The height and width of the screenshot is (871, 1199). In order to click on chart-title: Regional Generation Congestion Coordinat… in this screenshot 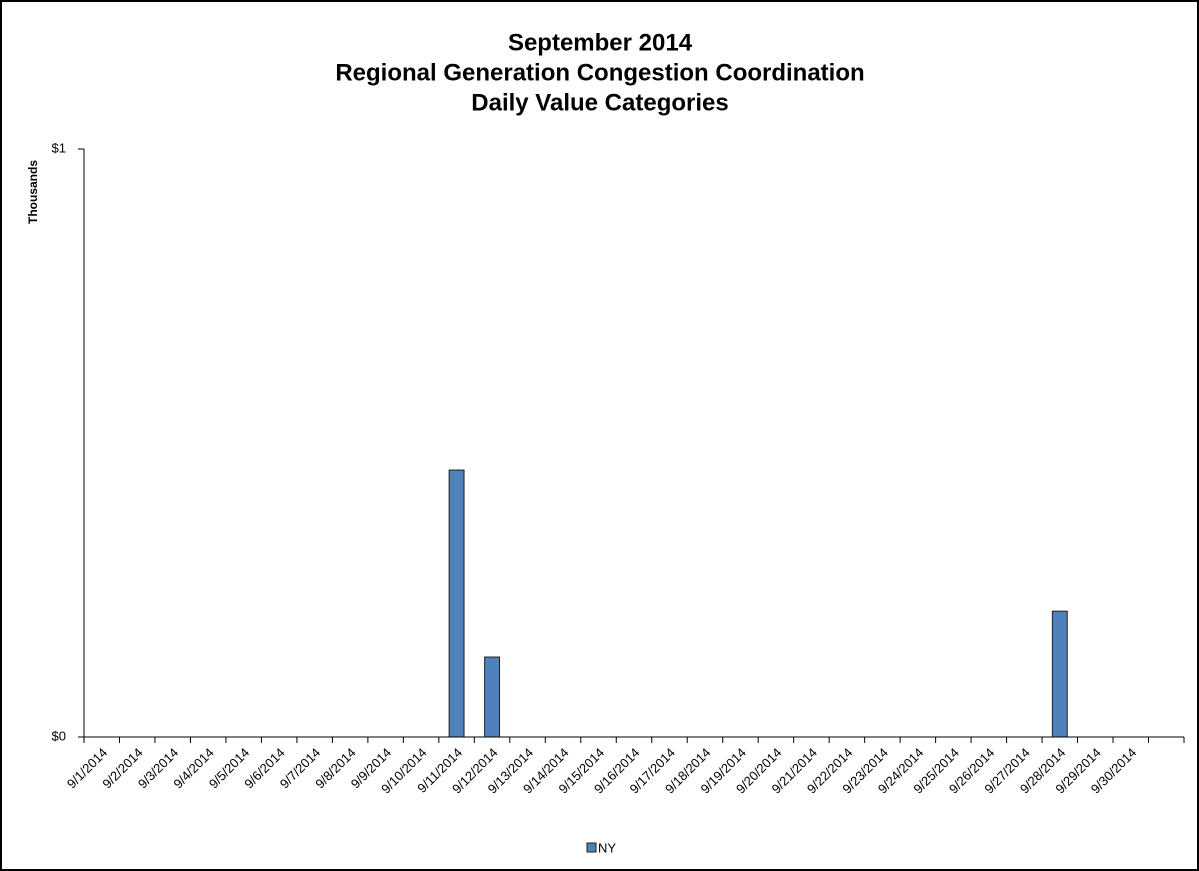, I will do `click(599, 72)`.